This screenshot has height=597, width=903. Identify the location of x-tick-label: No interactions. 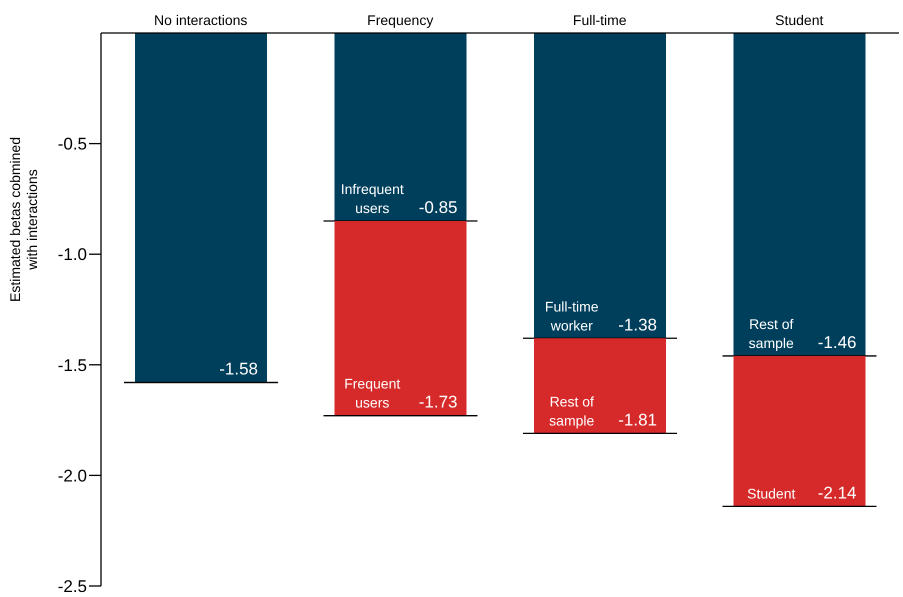
(201, 20).